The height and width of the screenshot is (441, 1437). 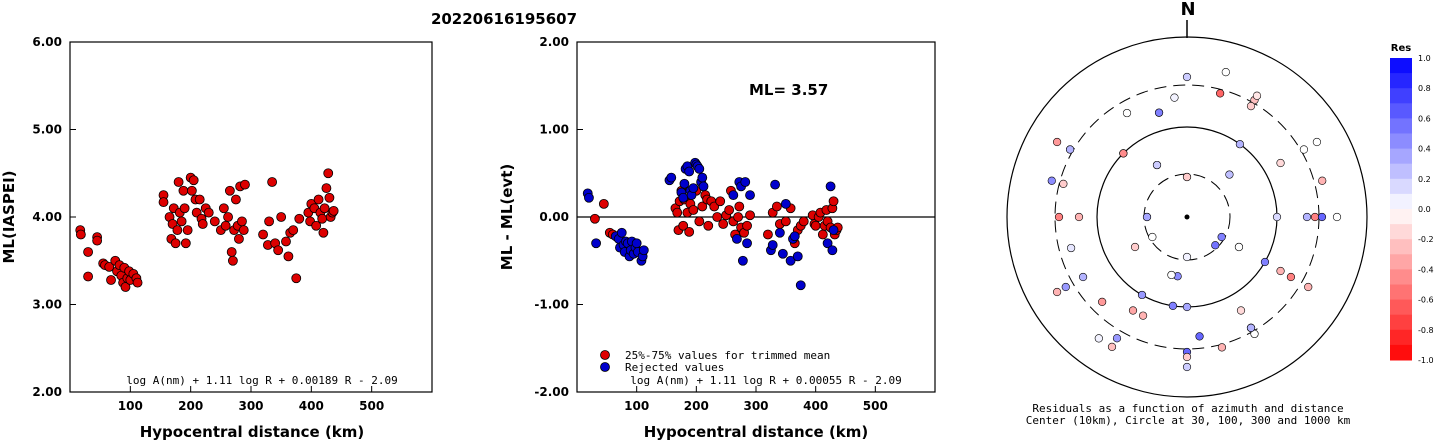 I want to click on legend-accepted-label: 25%-75% values for trimmed mean, so click(x=727, y=355).